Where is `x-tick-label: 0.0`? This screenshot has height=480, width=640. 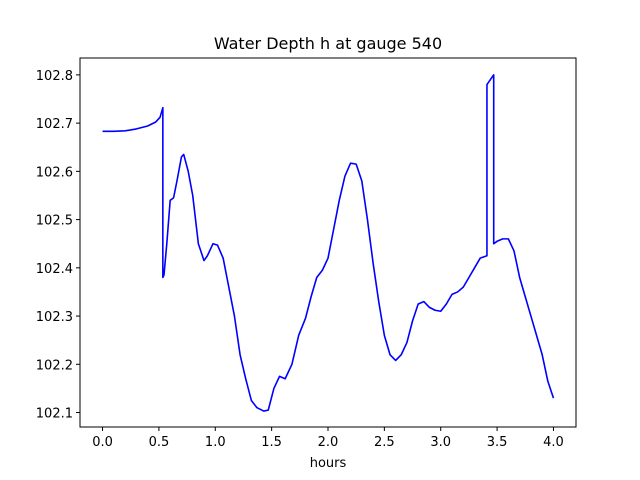
x-tick-label: 0.0 is located at coordinates (102, 442).